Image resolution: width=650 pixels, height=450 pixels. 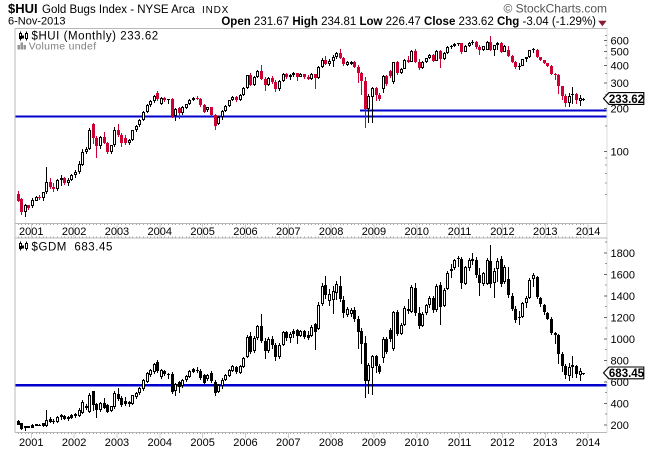 What do you see at coordinates (623, 254) in the screenshot?
I see `svg-text: 1800` at bounding box center [623, 254].